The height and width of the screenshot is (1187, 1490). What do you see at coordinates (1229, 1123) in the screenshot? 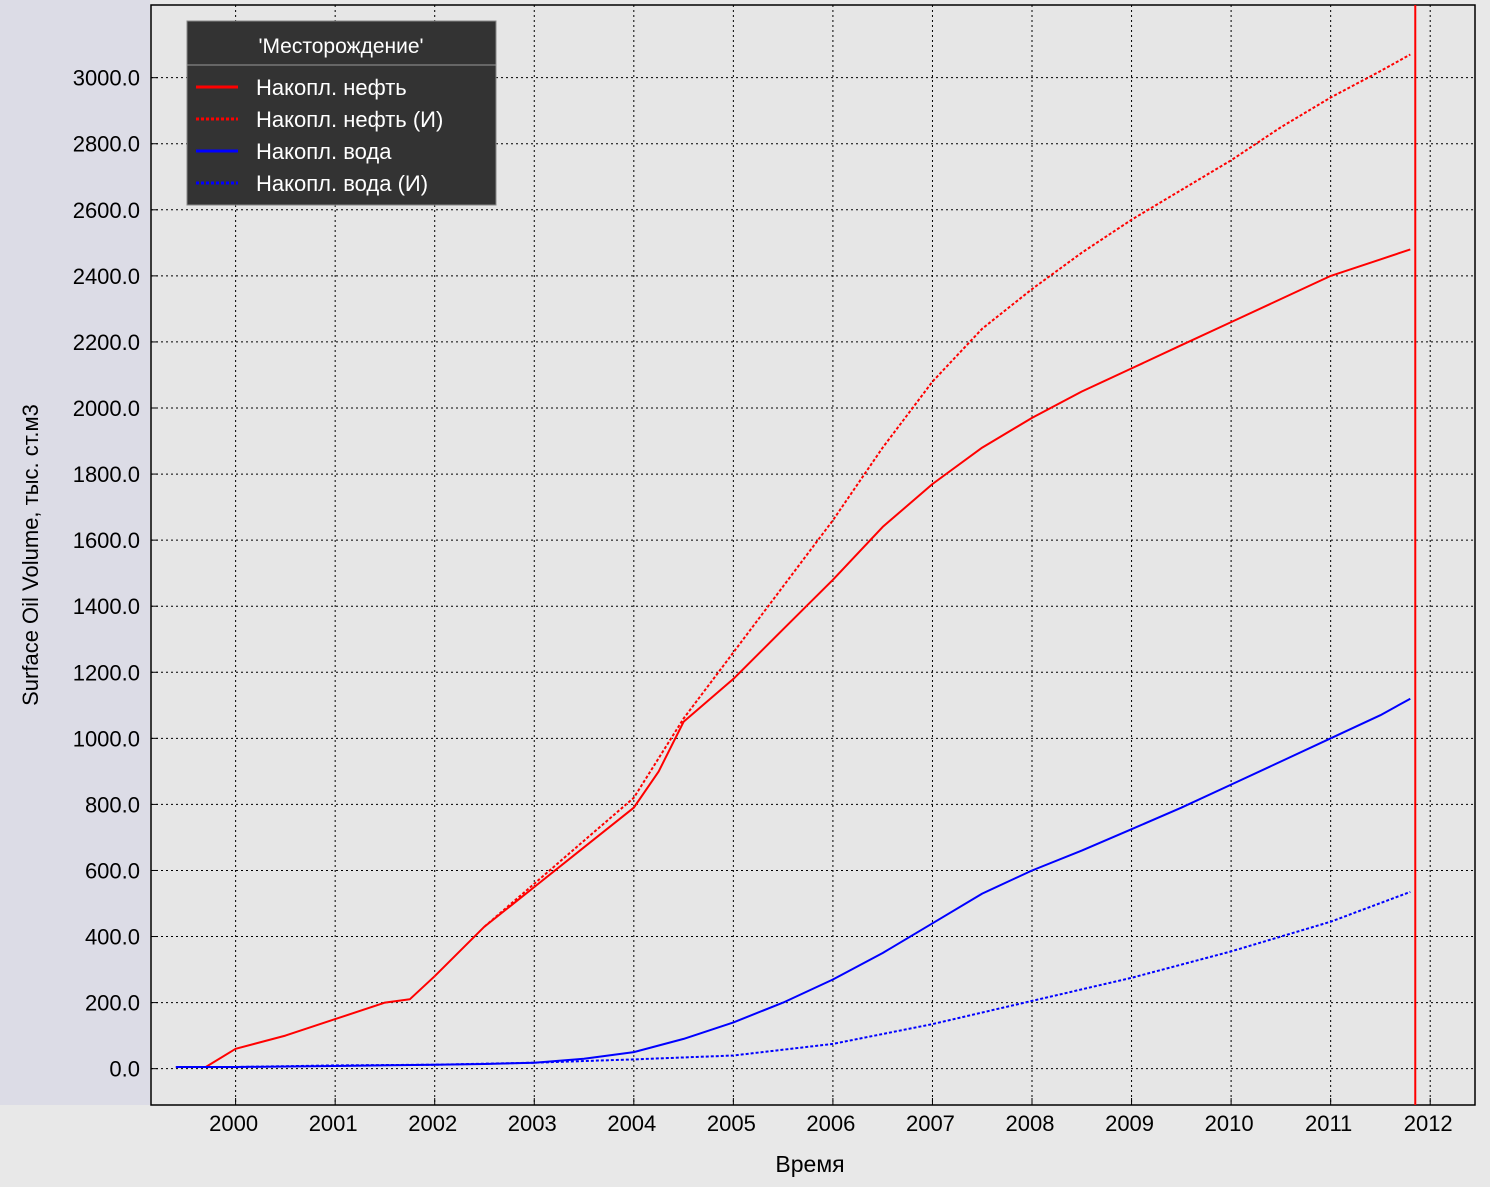
I see `x-tick-label: 2010` at bounding box center [1229, 1123].